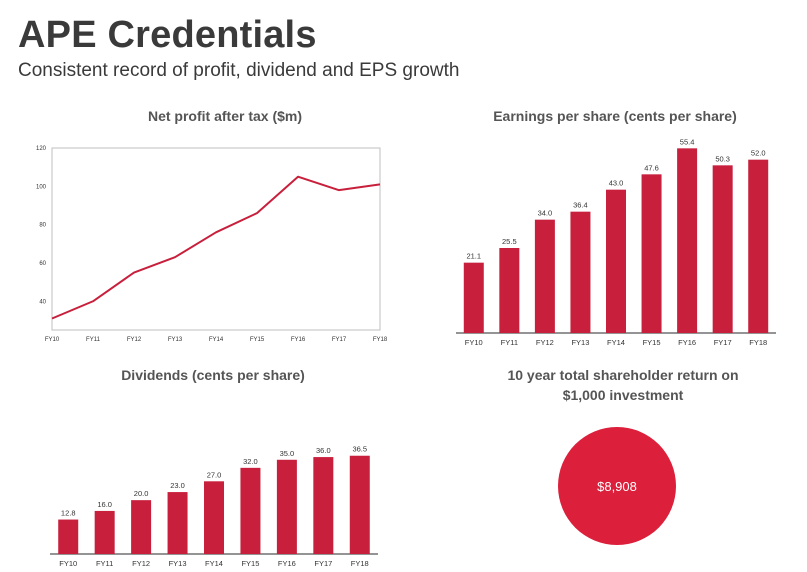 The width and height of the screenshot is (807, 572). Describe the element at coordinates (68, 513) in the screenshot. I see `dps-data-label: 12.8` at that location.